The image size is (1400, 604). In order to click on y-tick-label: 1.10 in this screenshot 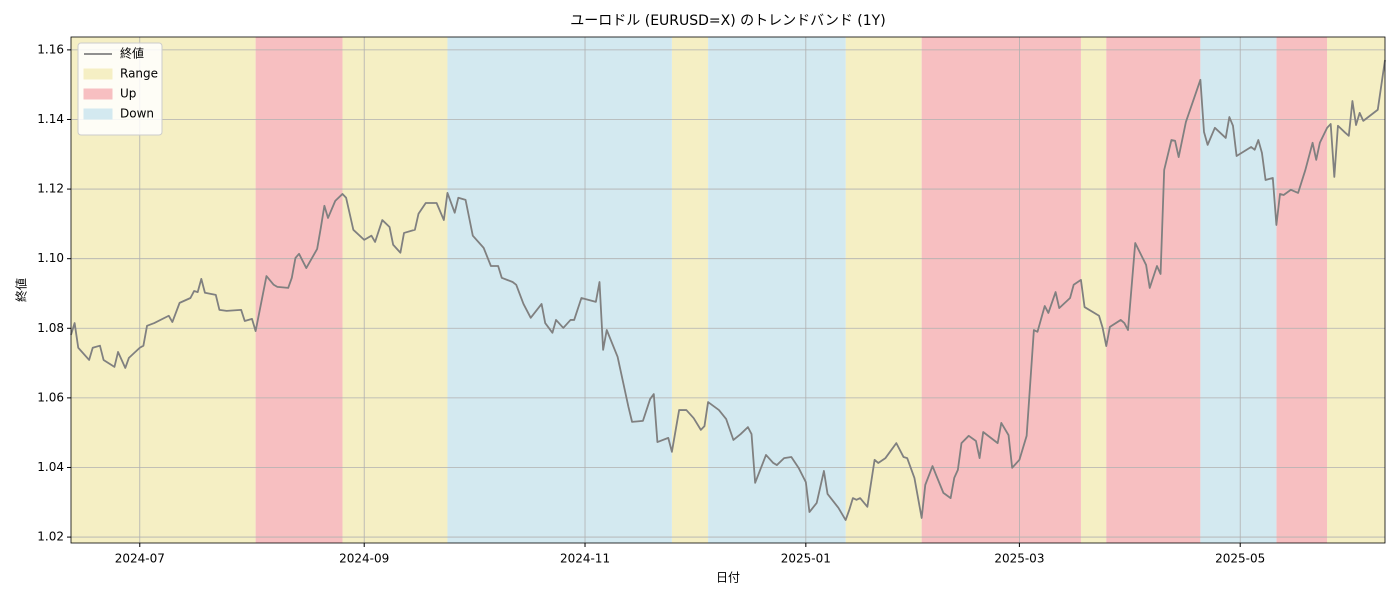, I will do `click(50, 258)`.